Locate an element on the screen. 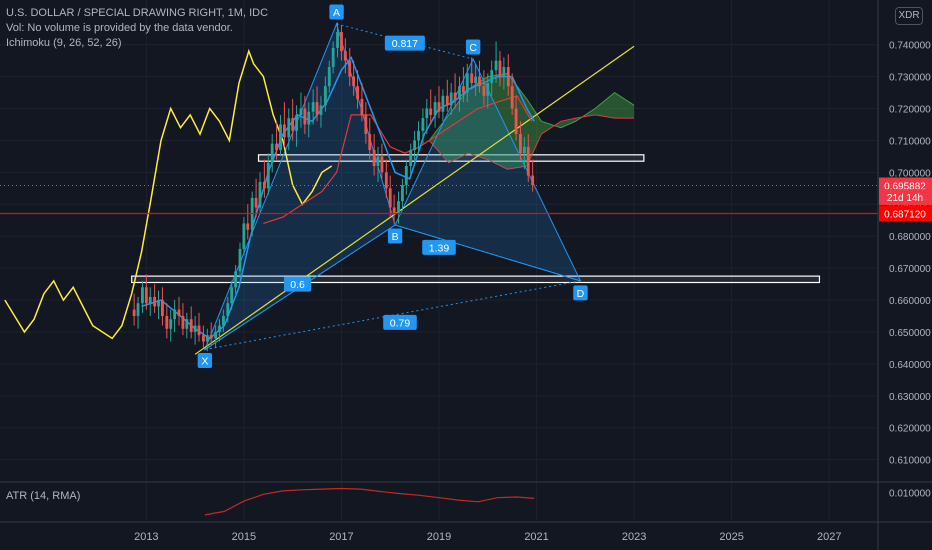 The image size is (932, 550). pattern-point-label: B is located at coordinates (395, 237).